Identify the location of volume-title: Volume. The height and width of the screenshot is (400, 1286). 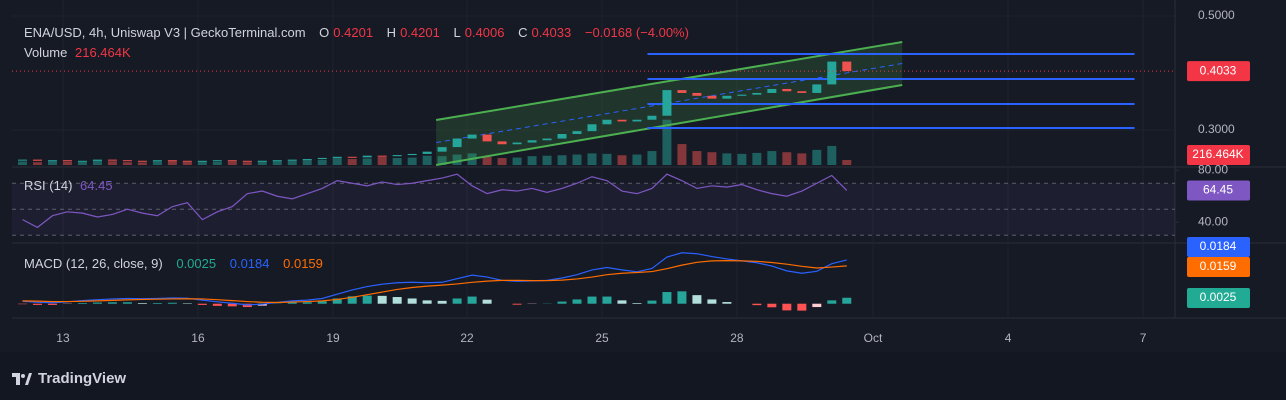
(46, 52).